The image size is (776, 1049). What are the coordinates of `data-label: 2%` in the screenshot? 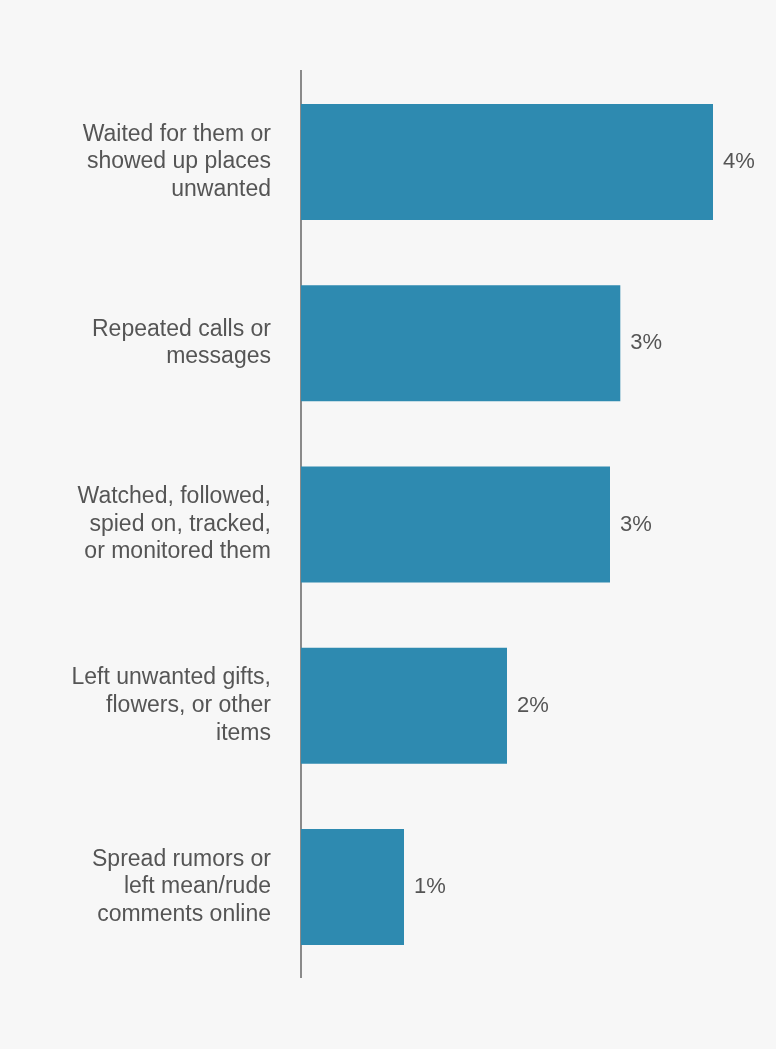 It's located at (533, 704).